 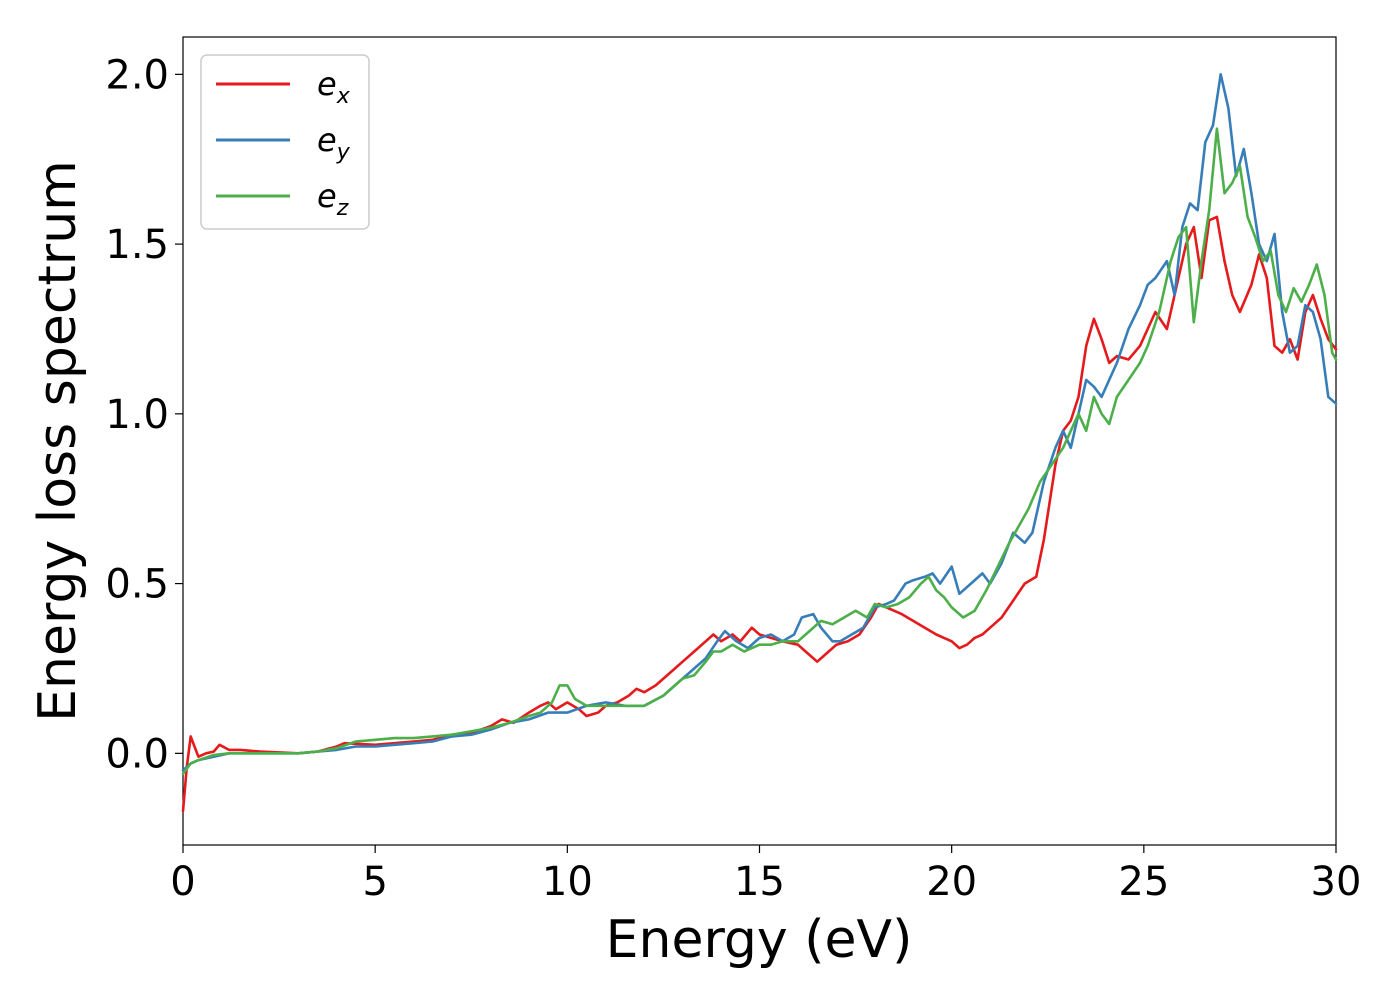 What do you see at coordinates (567, 882) in the screenshot?
I see `x-tick-label: 10` at bounding box center [567, 882].